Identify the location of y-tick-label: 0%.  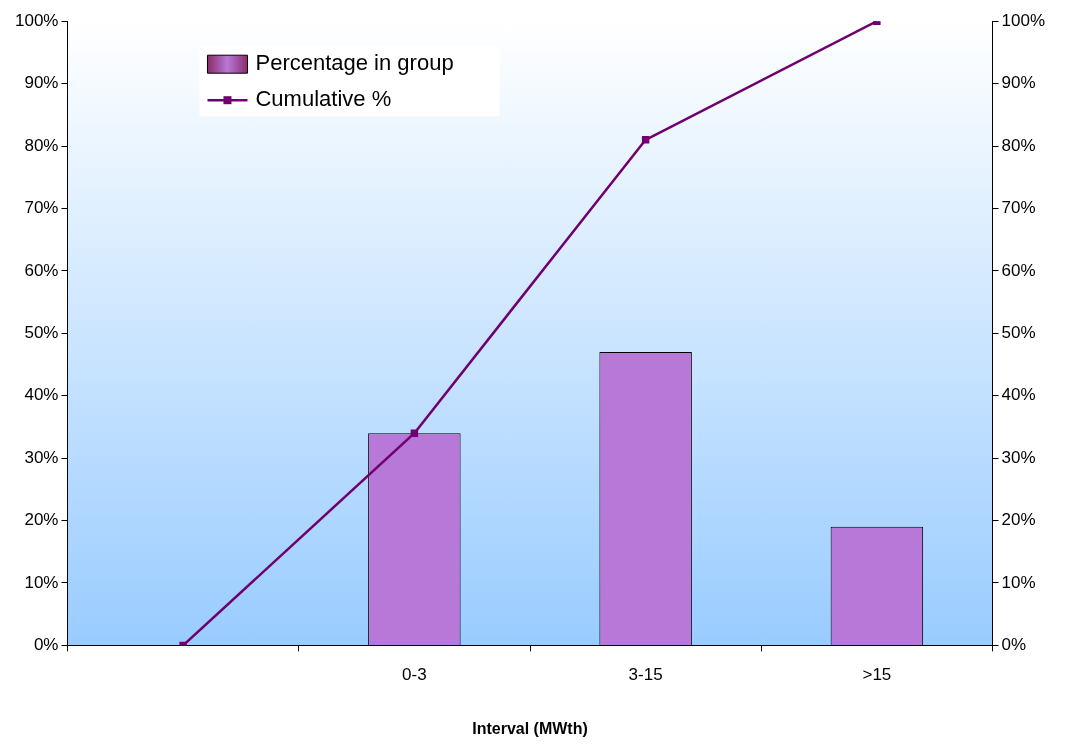
(46, 645).